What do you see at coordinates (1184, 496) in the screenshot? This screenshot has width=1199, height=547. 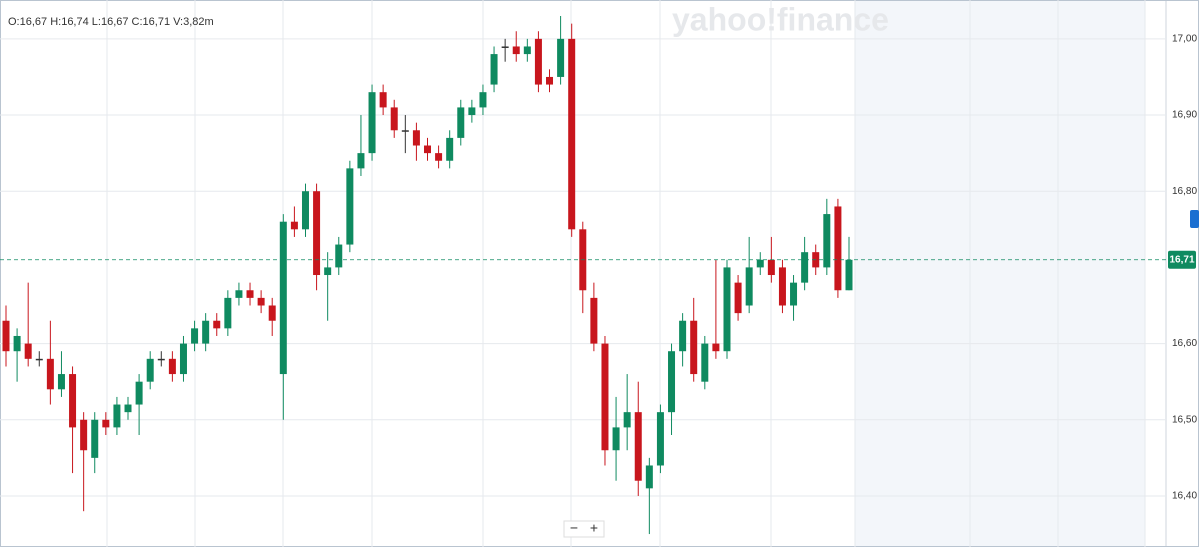 I see `y-tick-label: 16,40` at bounding box center [1184, 496].